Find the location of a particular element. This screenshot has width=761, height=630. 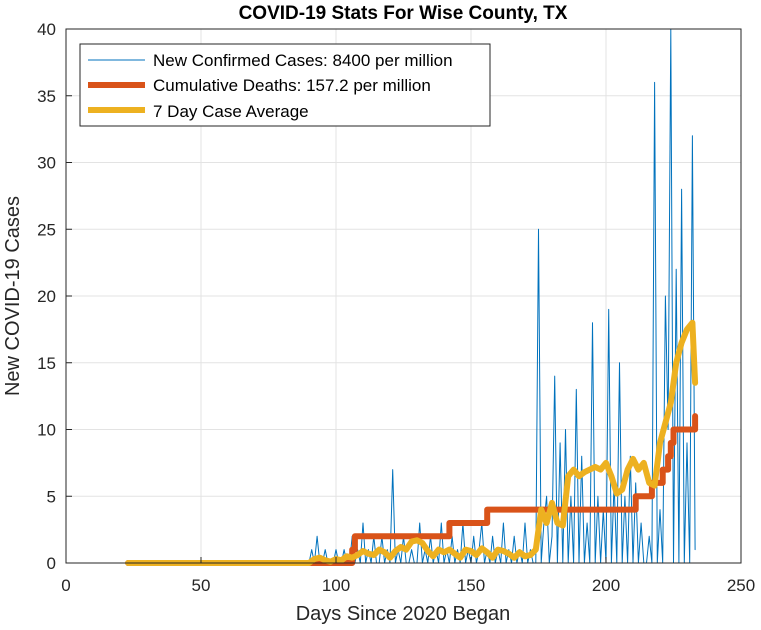

x-tick-label: 150 is located at coordinates (471, 585).